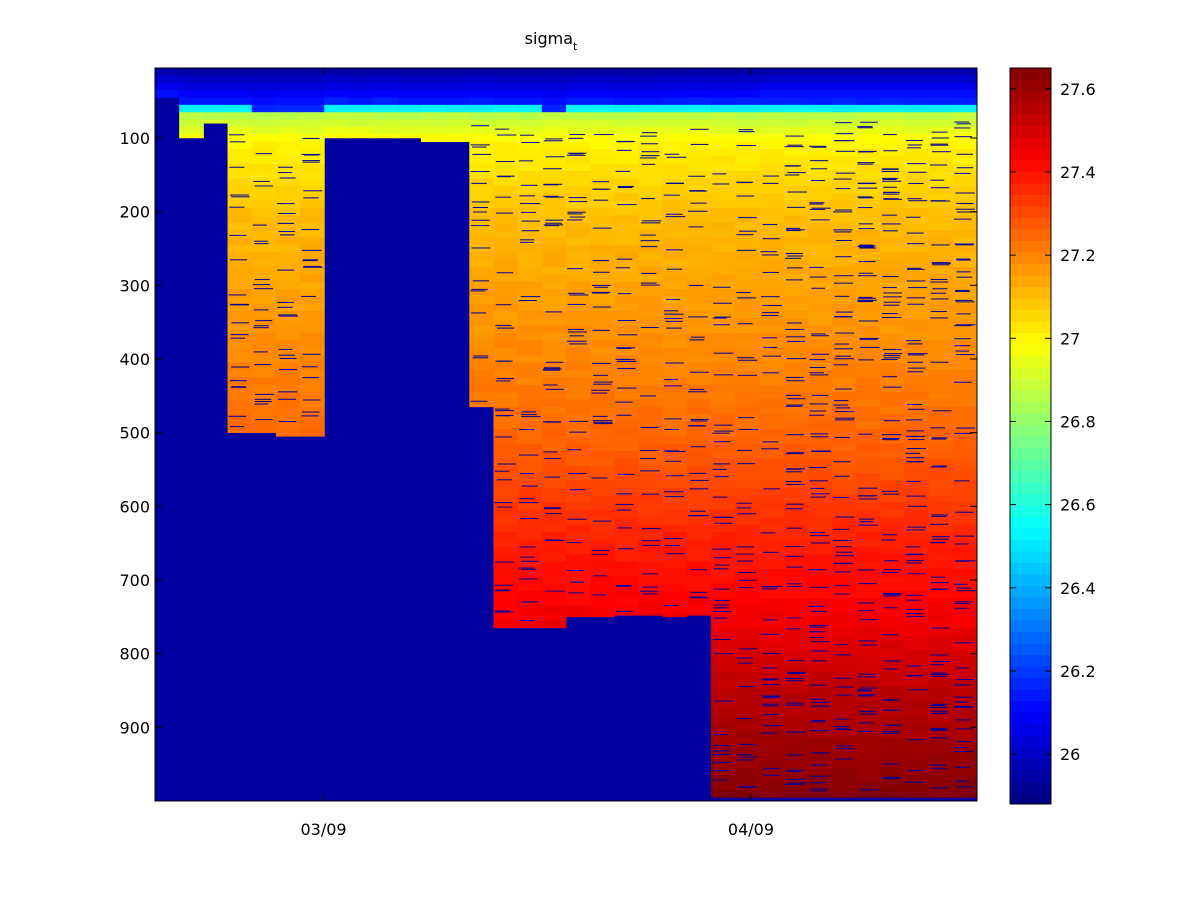  Describe the element at coordinates (312, 252) in the screenshot. I see `profile-column` at that location.